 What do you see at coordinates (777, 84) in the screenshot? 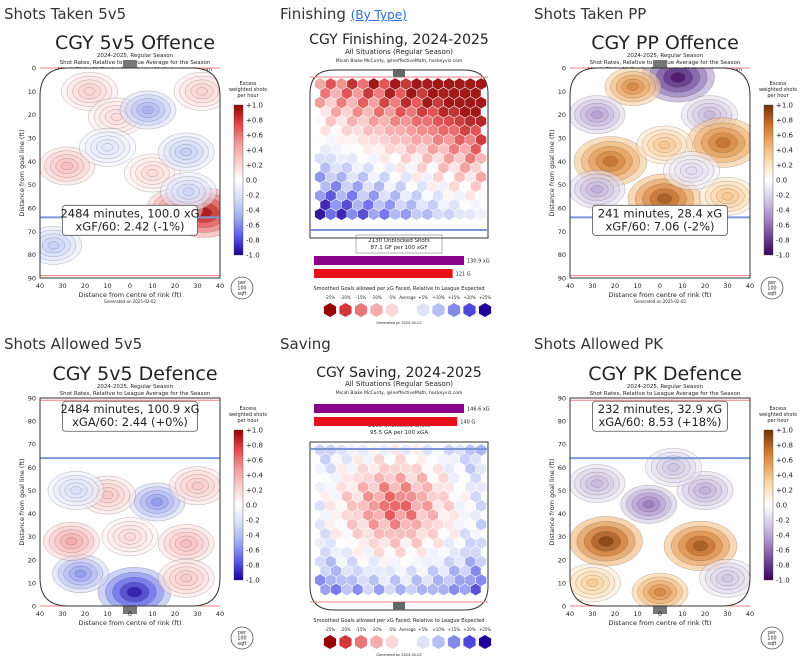
I see `colorbar-title: Excess` at bounding box center [777, 84].